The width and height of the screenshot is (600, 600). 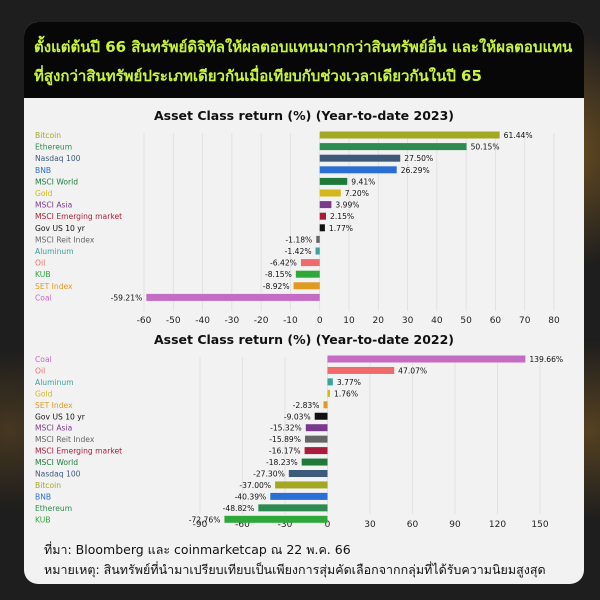 What do you see at coordinates (54, 286) in the screenshot?
I see `chart-1-category-label: SET Index` at bounding box center [54, 286].